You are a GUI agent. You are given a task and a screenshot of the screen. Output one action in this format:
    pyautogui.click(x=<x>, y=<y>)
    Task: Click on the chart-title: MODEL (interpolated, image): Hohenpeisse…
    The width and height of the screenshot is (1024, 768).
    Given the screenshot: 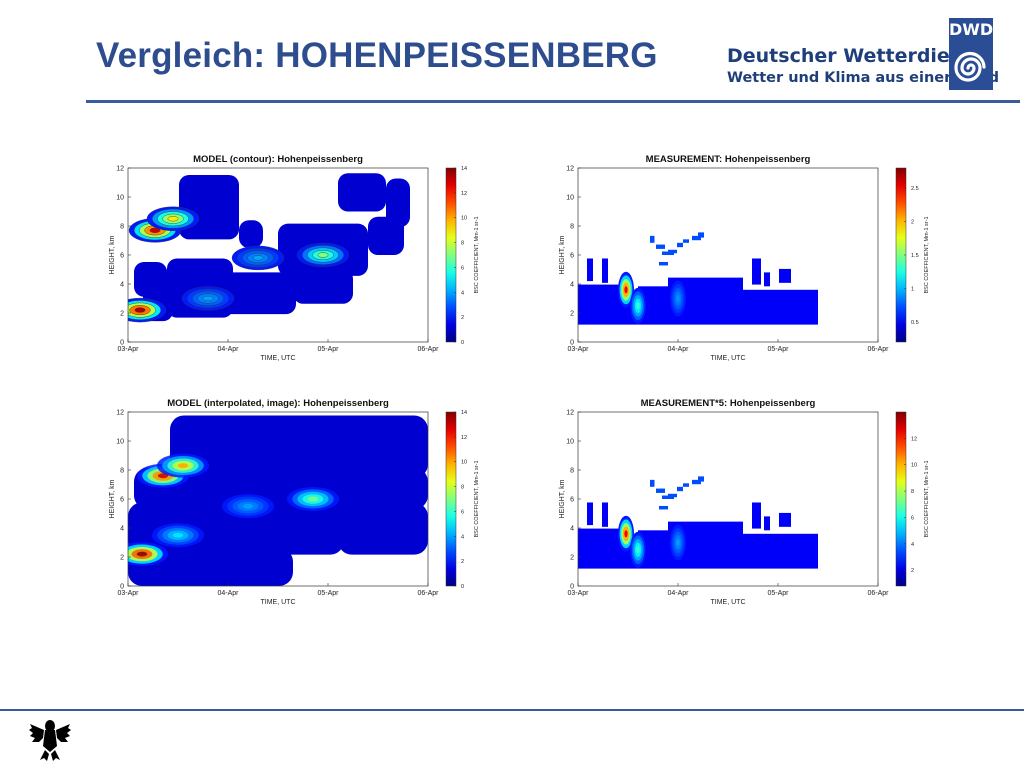 What is the action you would take?
    pyautogui.click(x=278, y=403)
    